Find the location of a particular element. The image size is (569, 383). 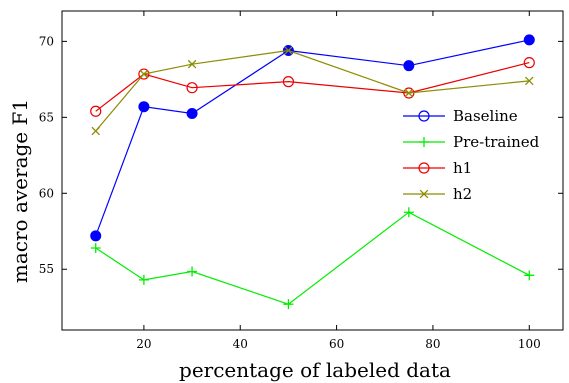

legend: Baseline Pre-trained h1 h2 is located at coordinates (471, 155).